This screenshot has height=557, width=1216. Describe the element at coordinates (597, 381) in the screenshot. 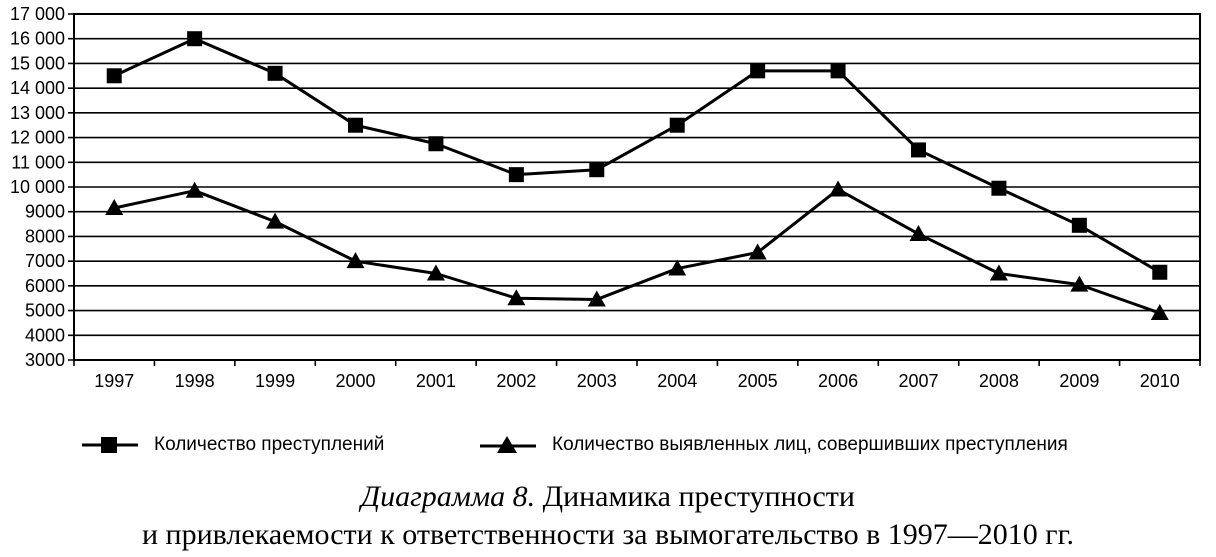

I see `x-tick-label: 2003` at that location.